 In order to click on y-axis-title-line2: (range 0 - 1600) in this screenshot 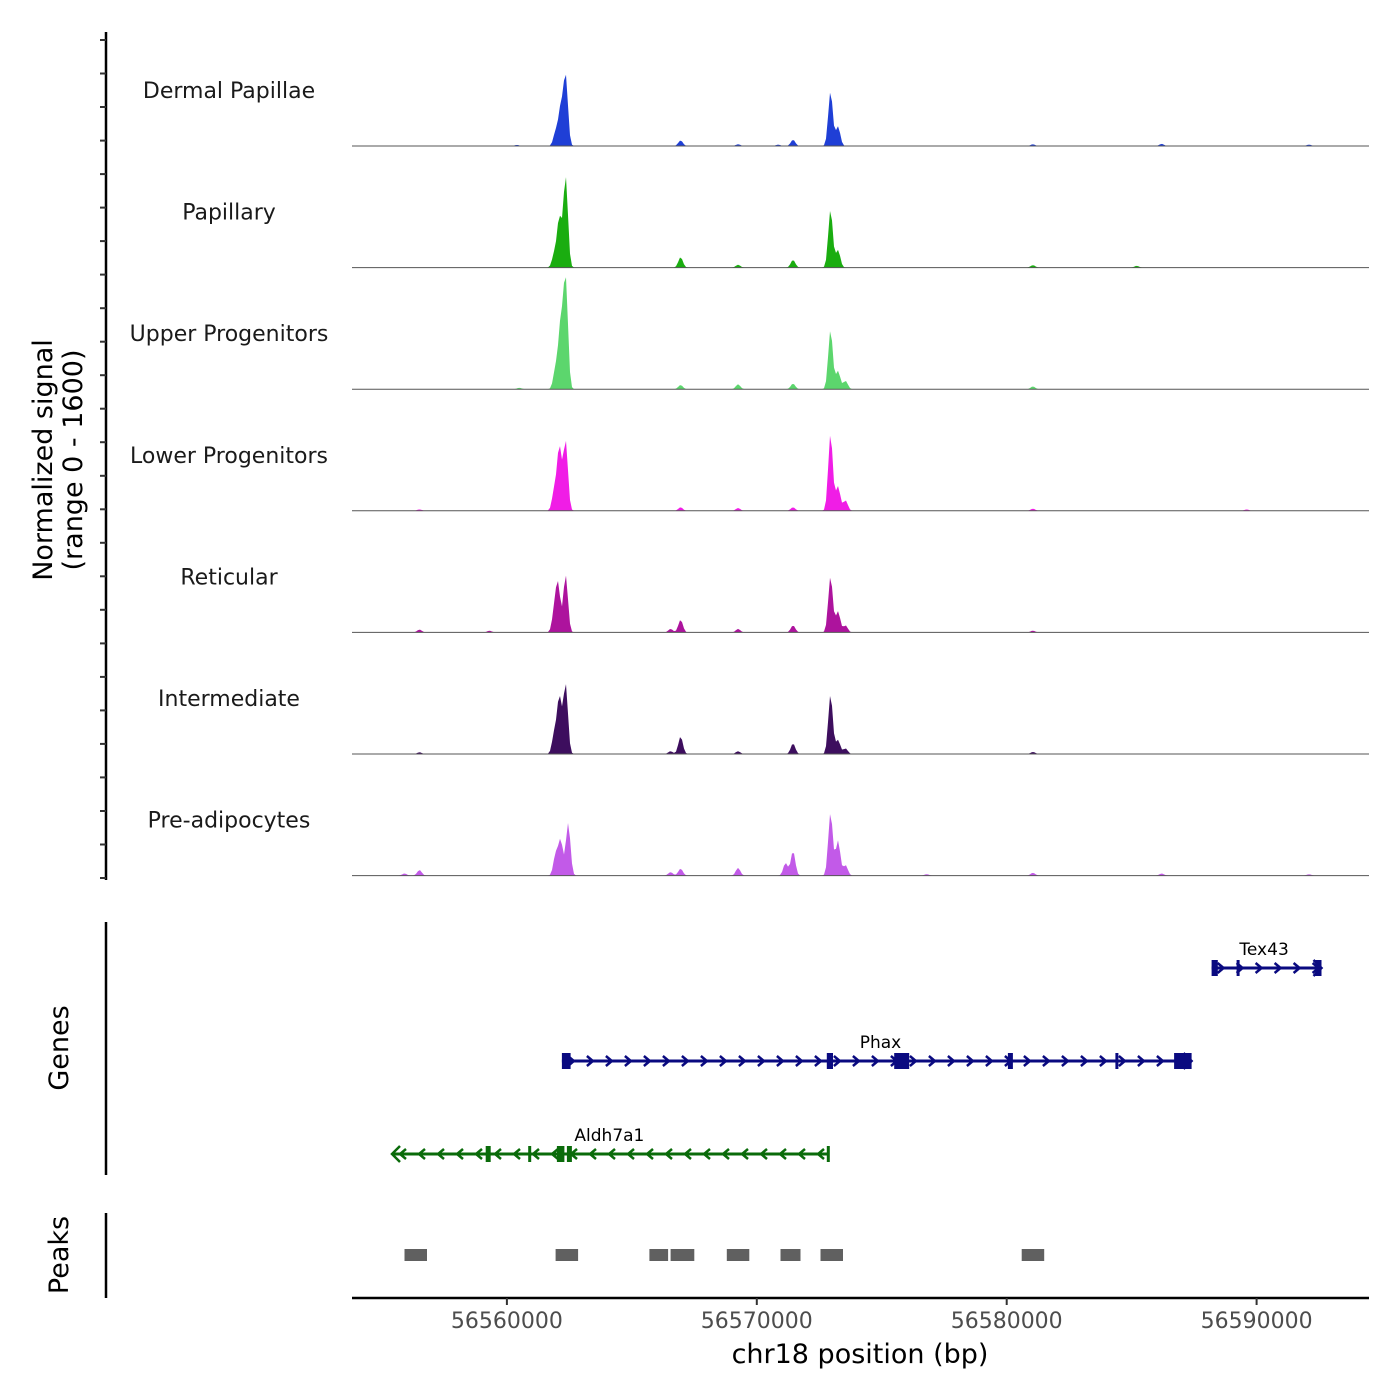, I will do `click(73, 460)`.